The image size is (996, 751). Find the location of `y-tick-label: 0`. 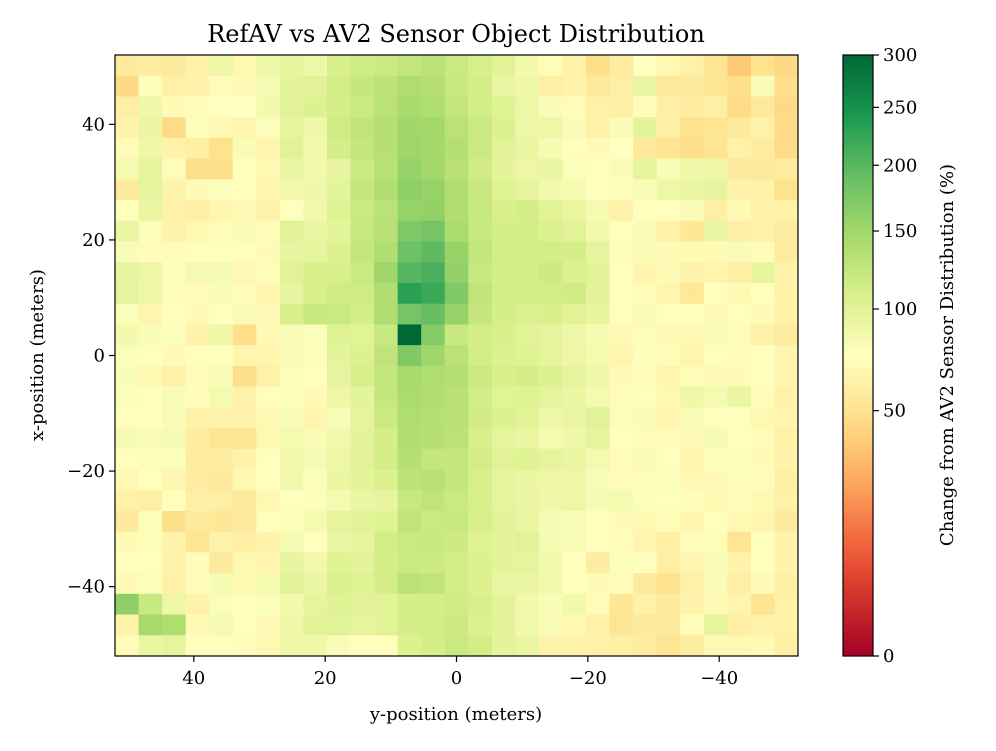

y-tick-label: 0 is located at coordinates (99, 356).